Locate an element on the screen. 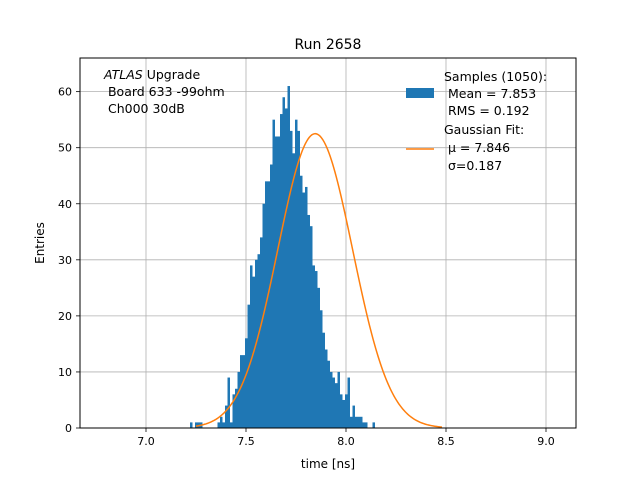  y-tick-label: 10 is located at coordinates (65, 372).